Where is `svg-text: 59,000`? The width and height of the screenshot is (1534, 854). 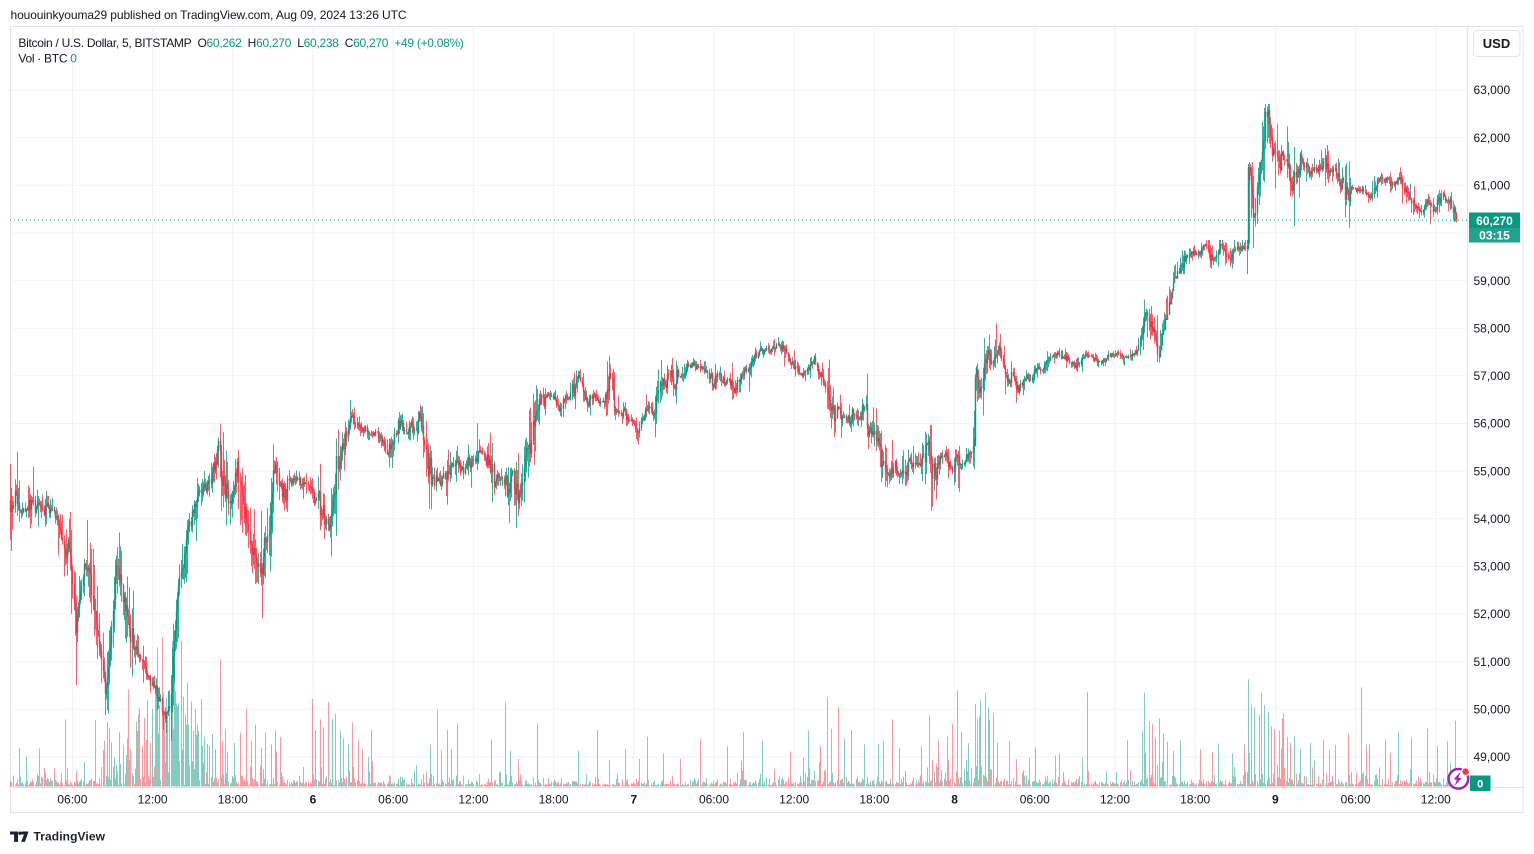
svg-text: 59,000 is located at coordinates (1492, 281).